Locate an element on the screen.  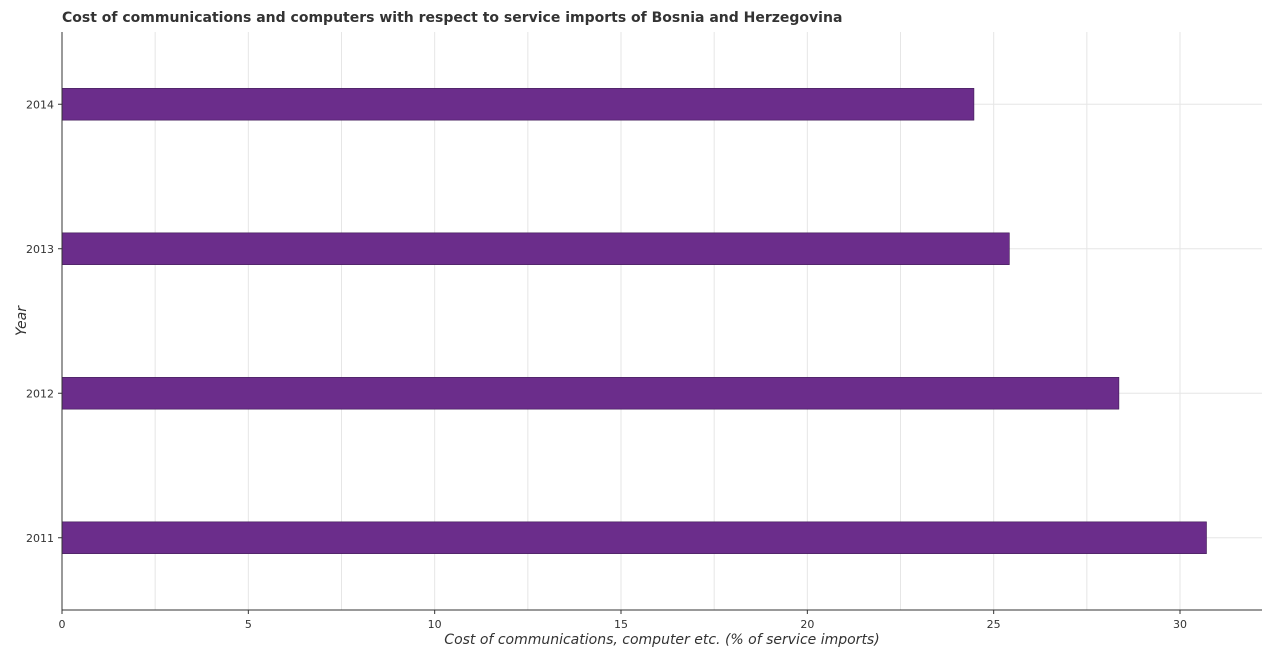
y-axis-label: Year is located at coordinates (22, 320).